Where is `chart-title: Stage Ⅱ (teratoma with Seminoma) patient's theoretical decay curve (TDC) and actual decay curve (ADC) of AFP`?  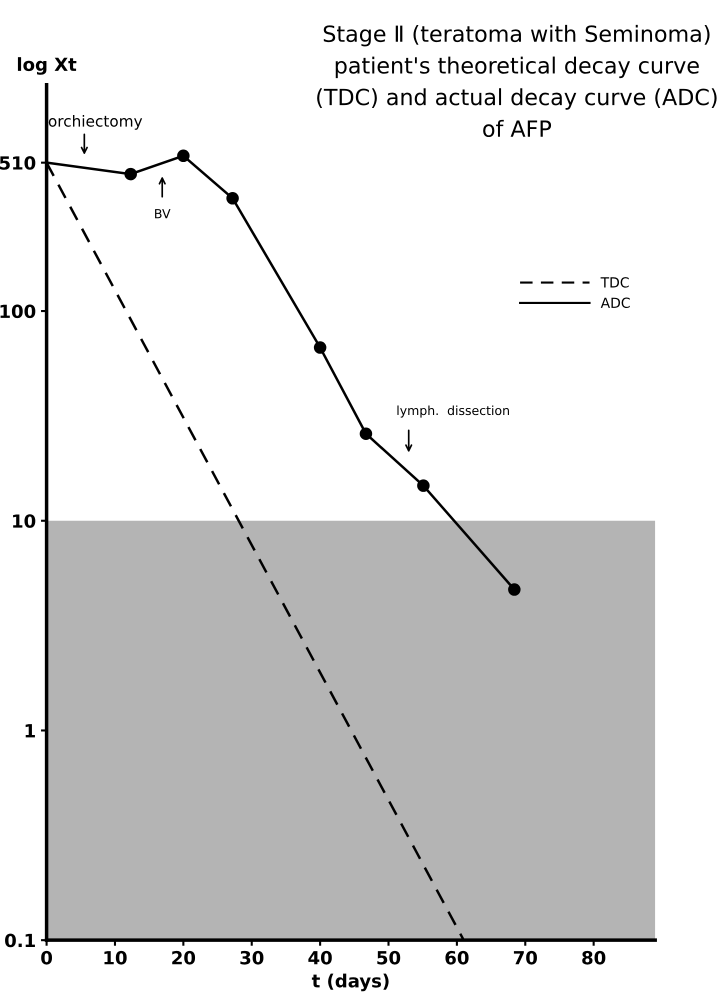
chart-title: Stage Ⅱ (teratoma with Seminoma) patient's theoretical decay curve (TDC) and actual decay curve (ADC) of AFP is located at coordinates (517, 81).